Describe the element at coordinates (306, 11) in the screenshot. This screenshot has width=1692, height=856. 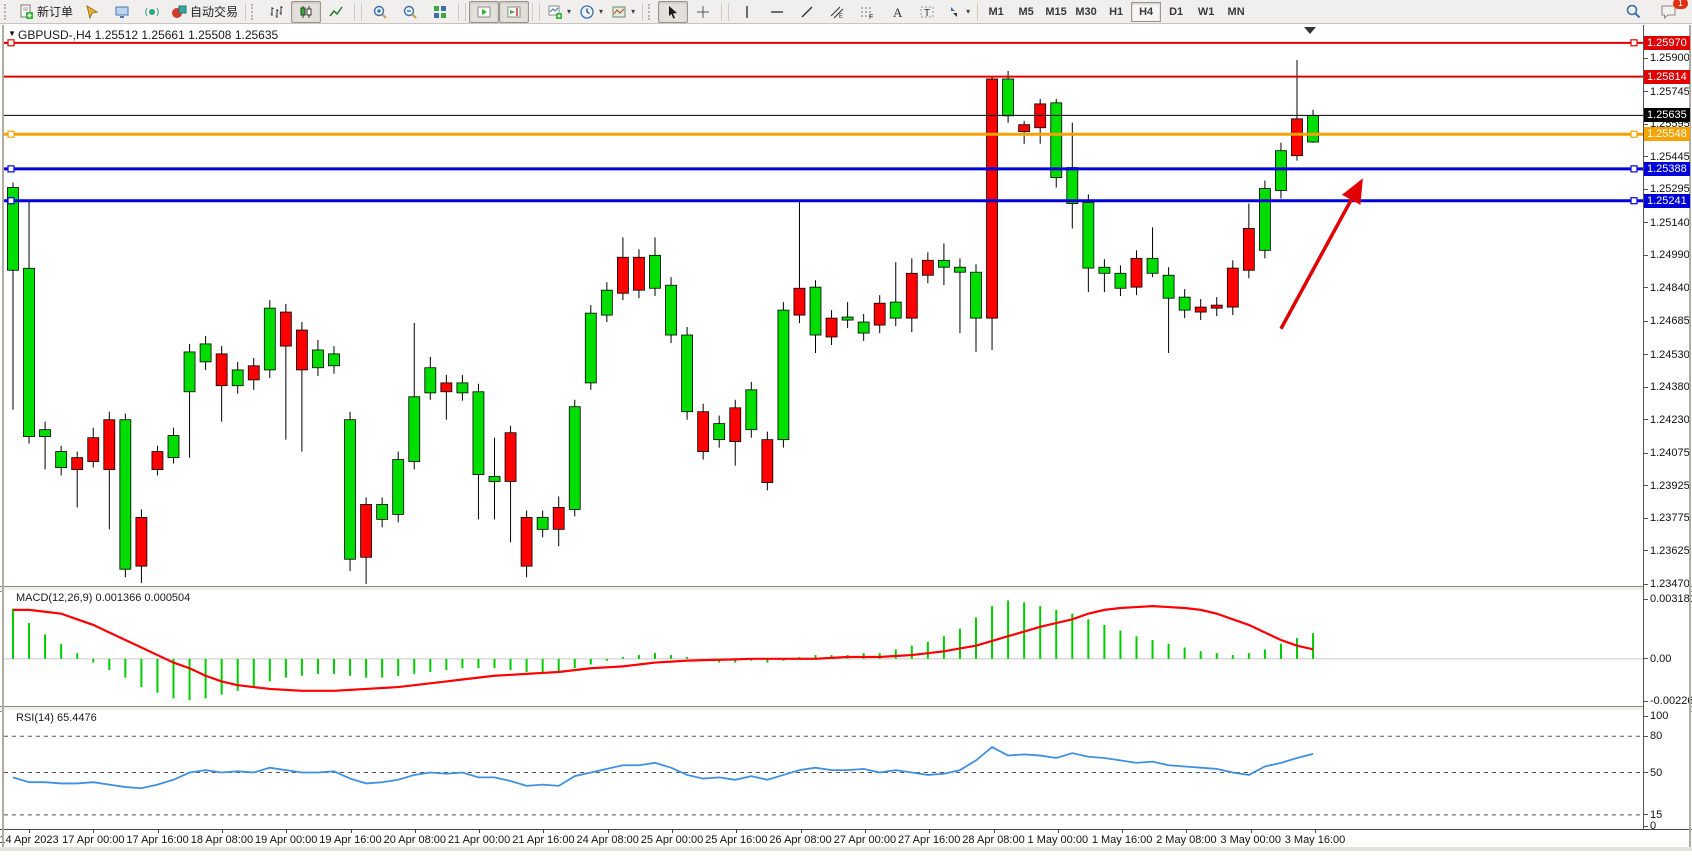
I see `candlestick-button` at that location.